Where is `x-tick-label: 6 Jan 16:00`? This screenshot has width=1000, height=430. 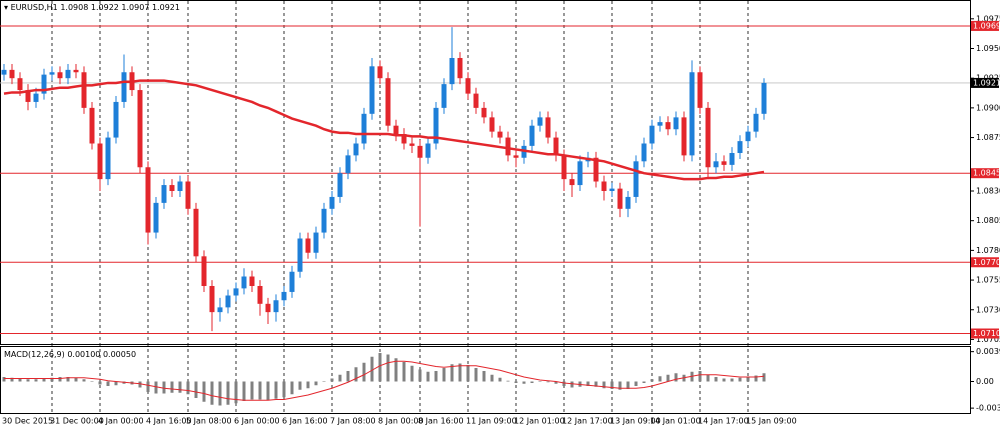 x-tick-label: 6 Jan 16:00 is located at coordinates (305, 421).